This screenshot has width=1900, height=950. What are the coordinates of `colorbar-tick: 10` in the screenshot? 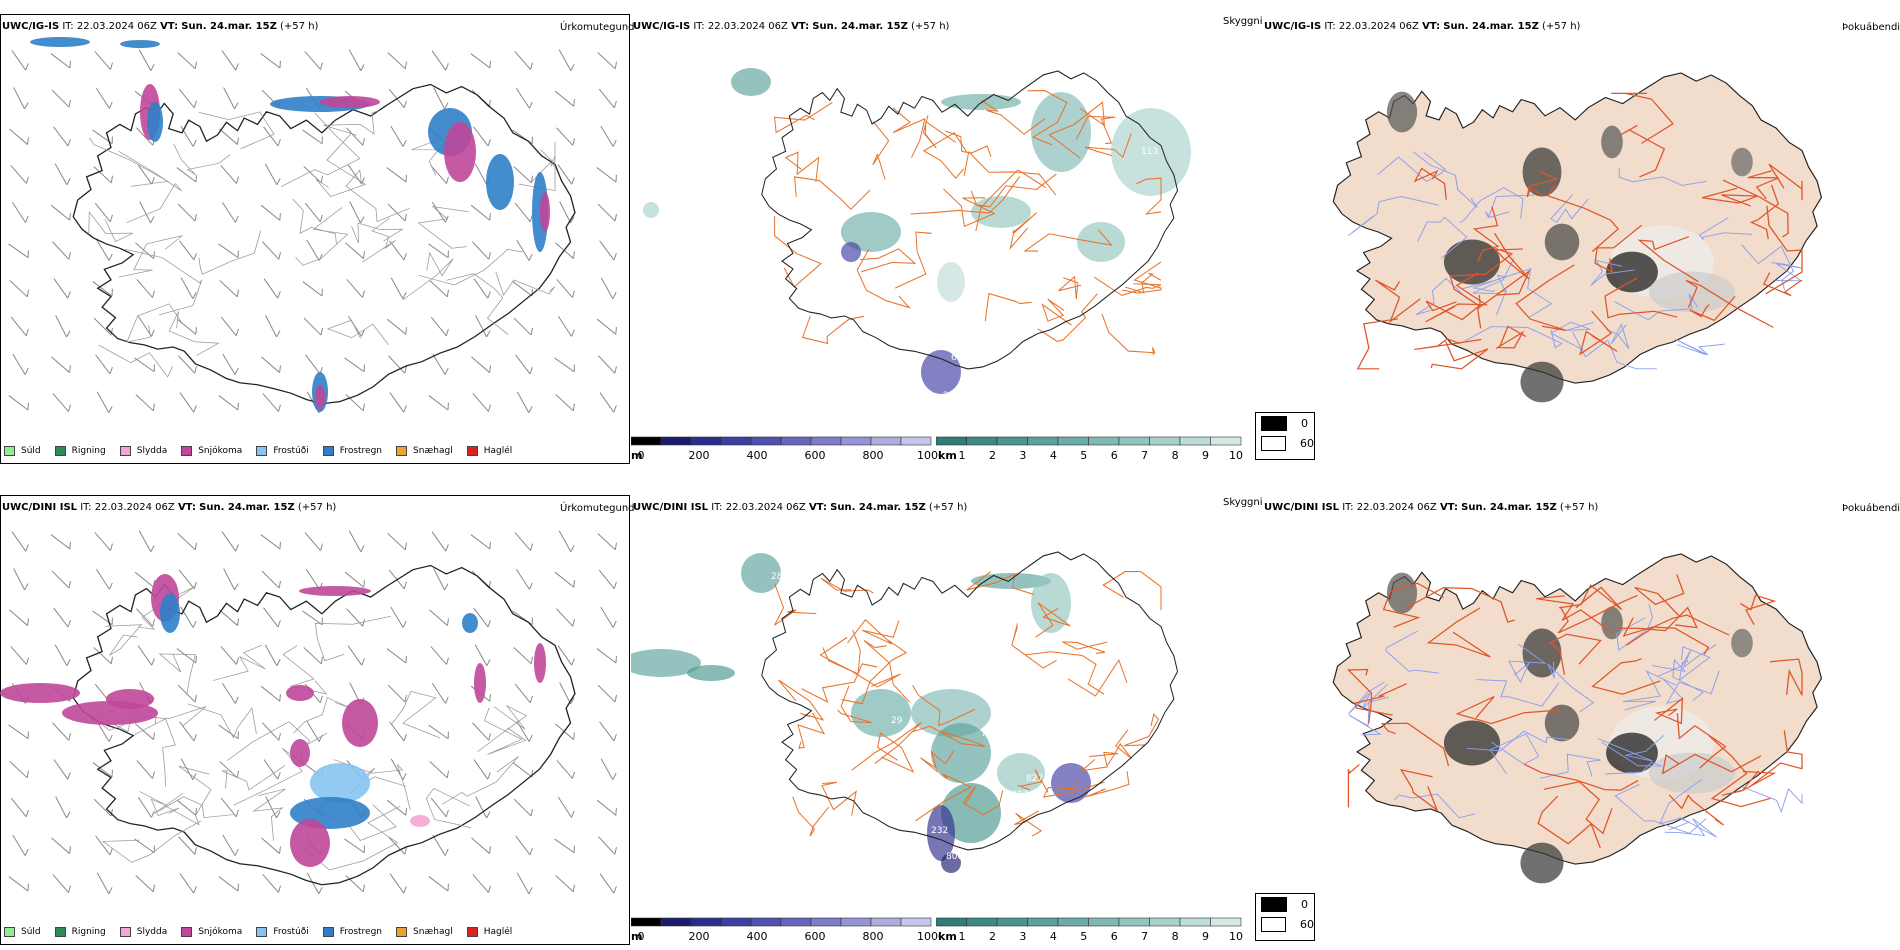 It's located at (1236, 455).